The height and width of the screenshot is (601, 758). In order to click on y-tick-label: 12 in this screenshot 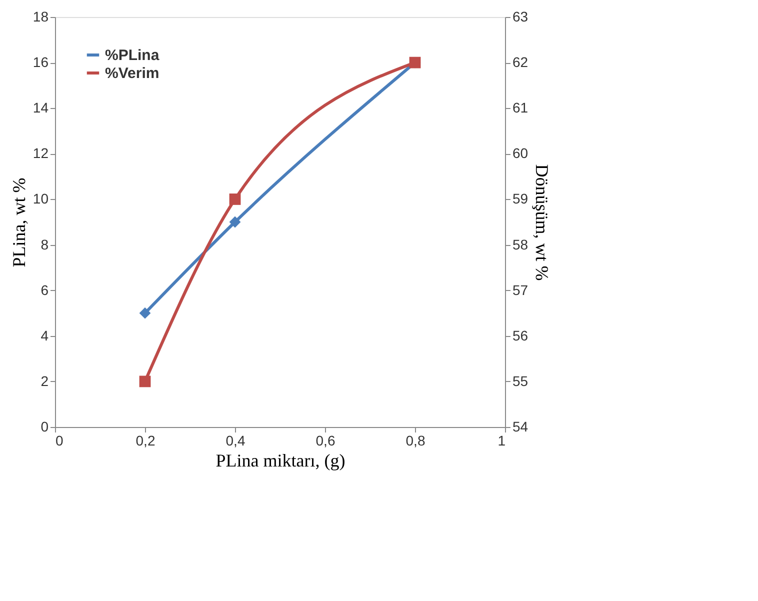, I will do `click(40, 153)`.